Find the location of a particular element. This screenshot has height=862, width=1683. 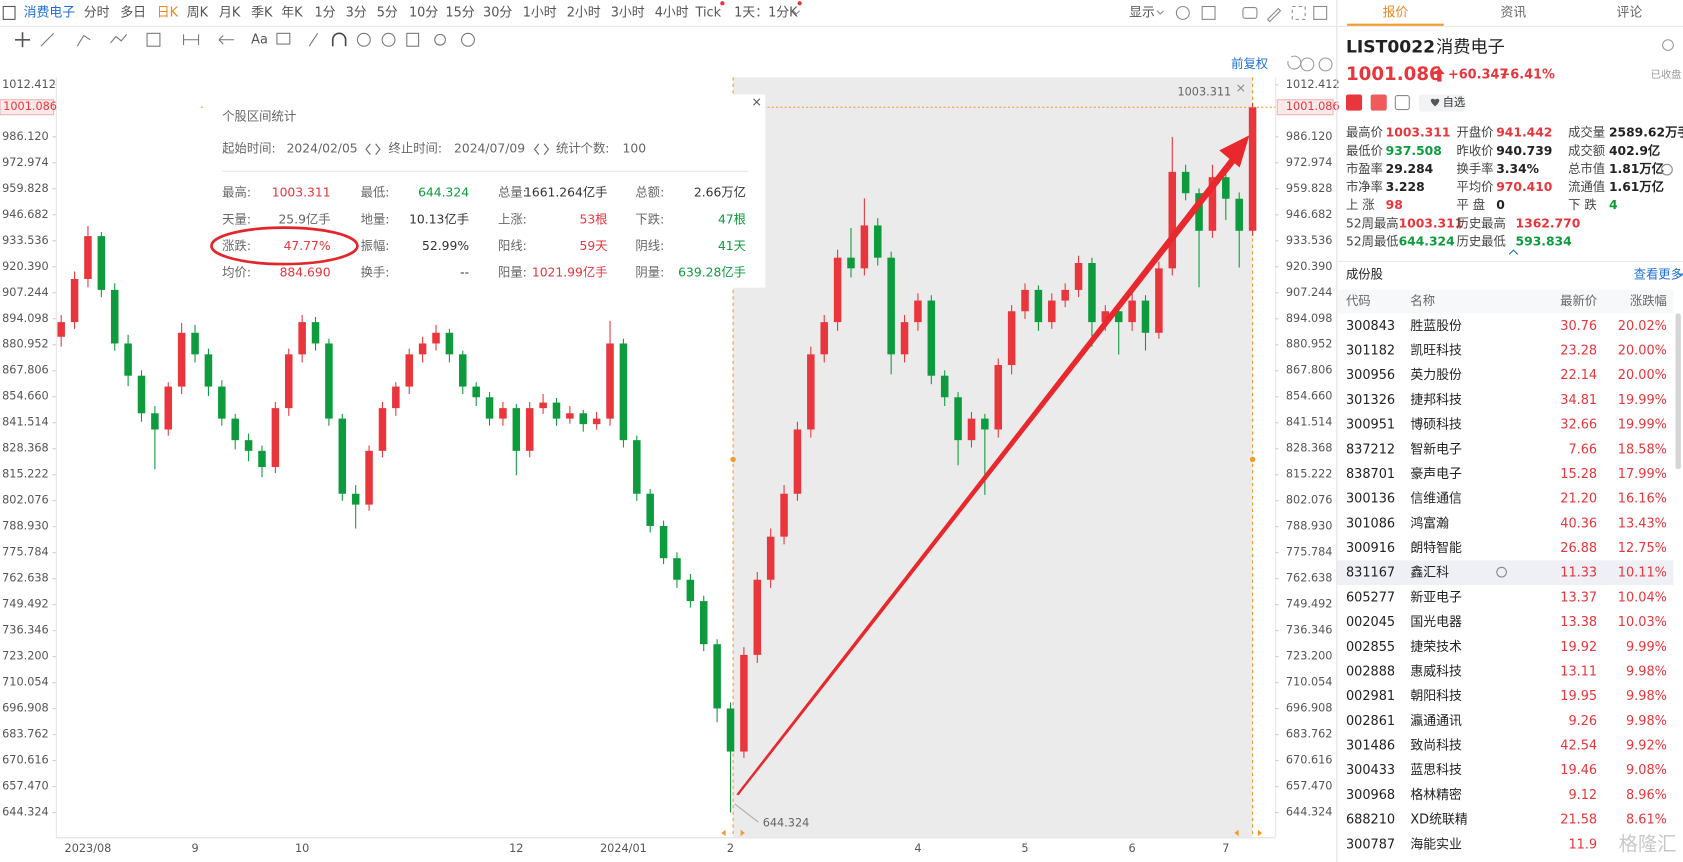

cell: 18.58% is located at coordinates (1642, 449).